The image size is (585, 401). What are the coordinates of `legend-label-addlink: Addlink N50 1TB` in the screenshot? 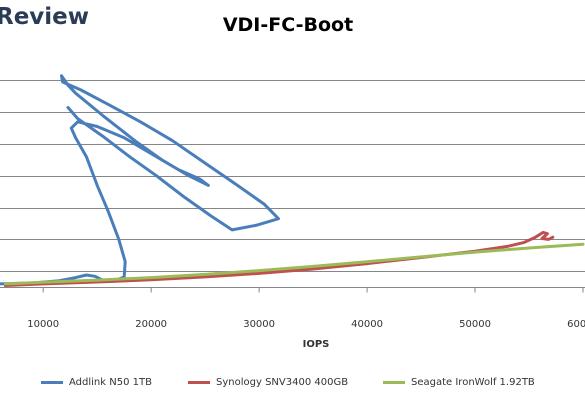 It's located at (110, 382).